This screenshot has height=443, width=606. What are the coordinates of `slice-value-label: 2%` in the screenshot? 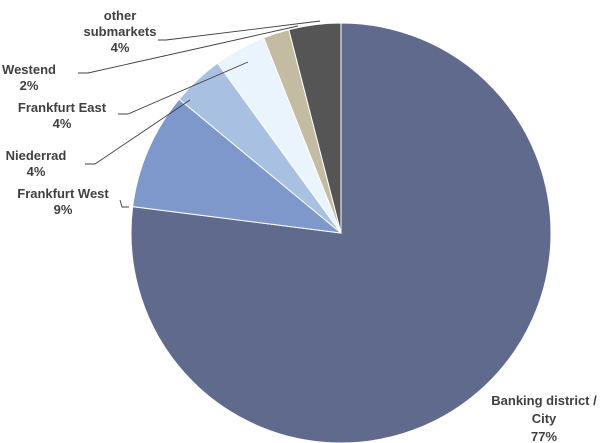 It's located at (29, 85).